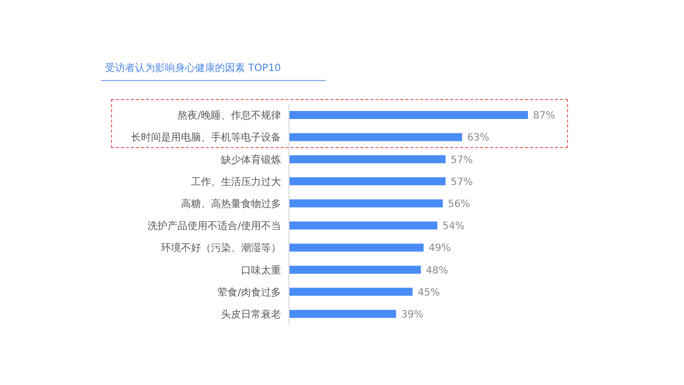  I want to click on data-label: 63%, so click(478, 138).